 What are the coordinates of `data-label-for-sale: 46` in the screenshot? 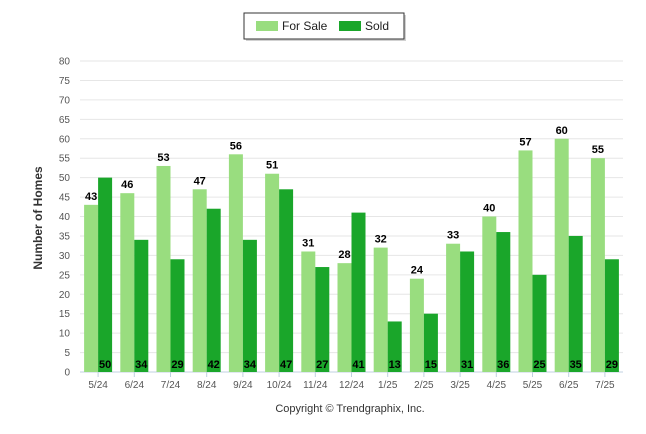 It's located at (127, 185).